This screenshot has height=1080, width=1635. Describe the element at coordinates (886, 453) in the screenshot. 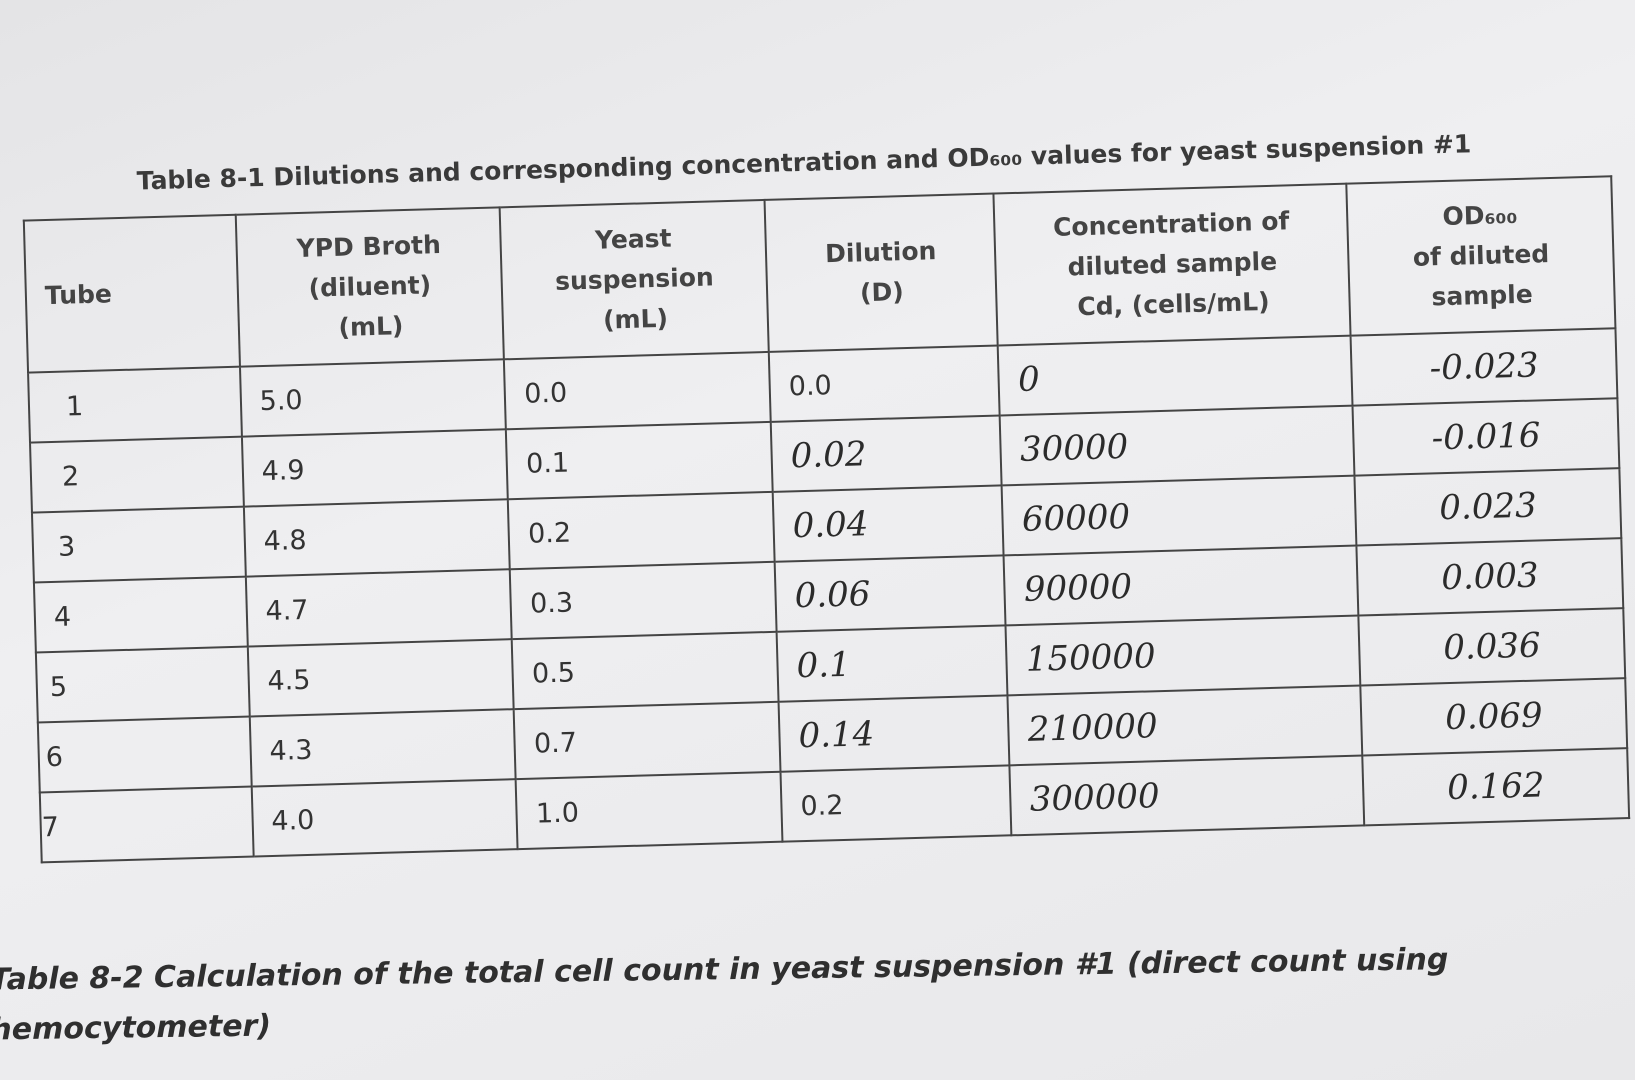

I see `table-cell: 0.02` at that location.